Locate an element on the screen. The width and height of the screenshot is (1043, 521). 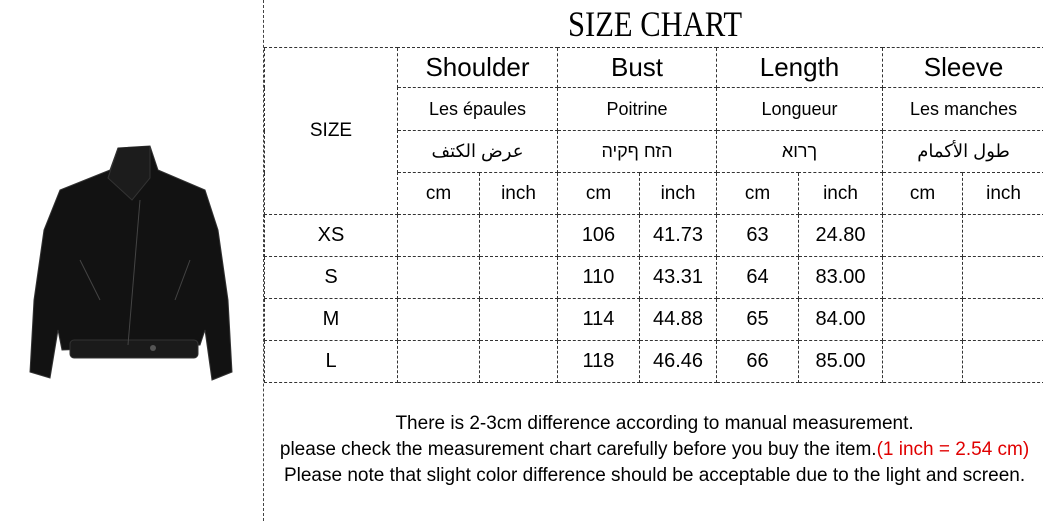
sleeve-header-ar: طول الأكمام is located at coordinates (962, 151).